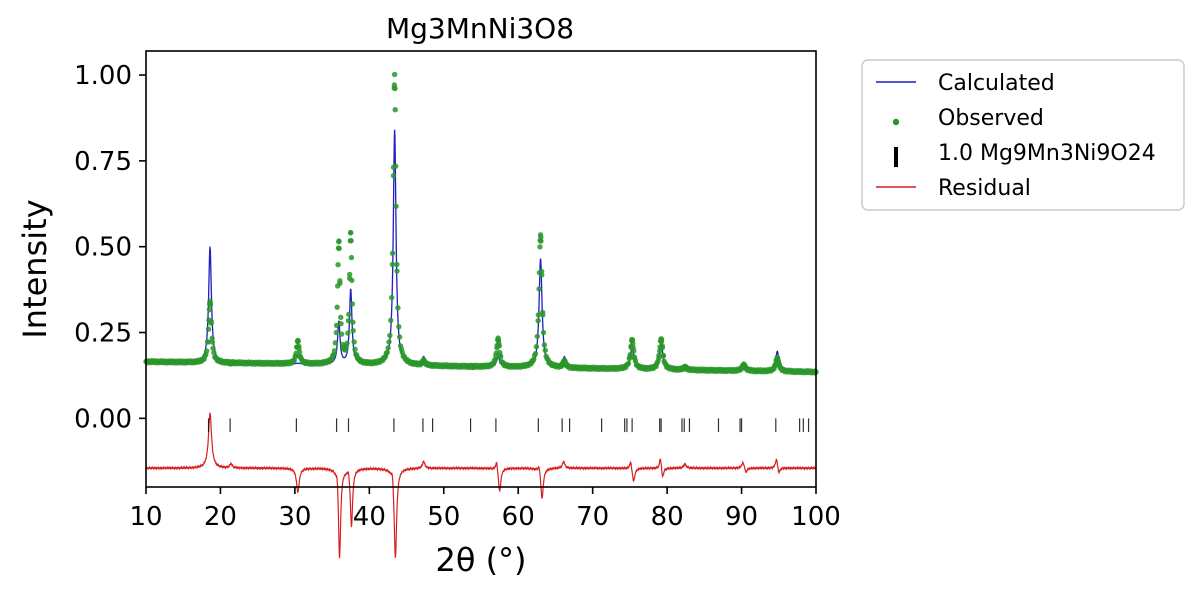 This screenshot has height=591, width=1200. I want to click on legend-label: Residual, so click(984, 188).